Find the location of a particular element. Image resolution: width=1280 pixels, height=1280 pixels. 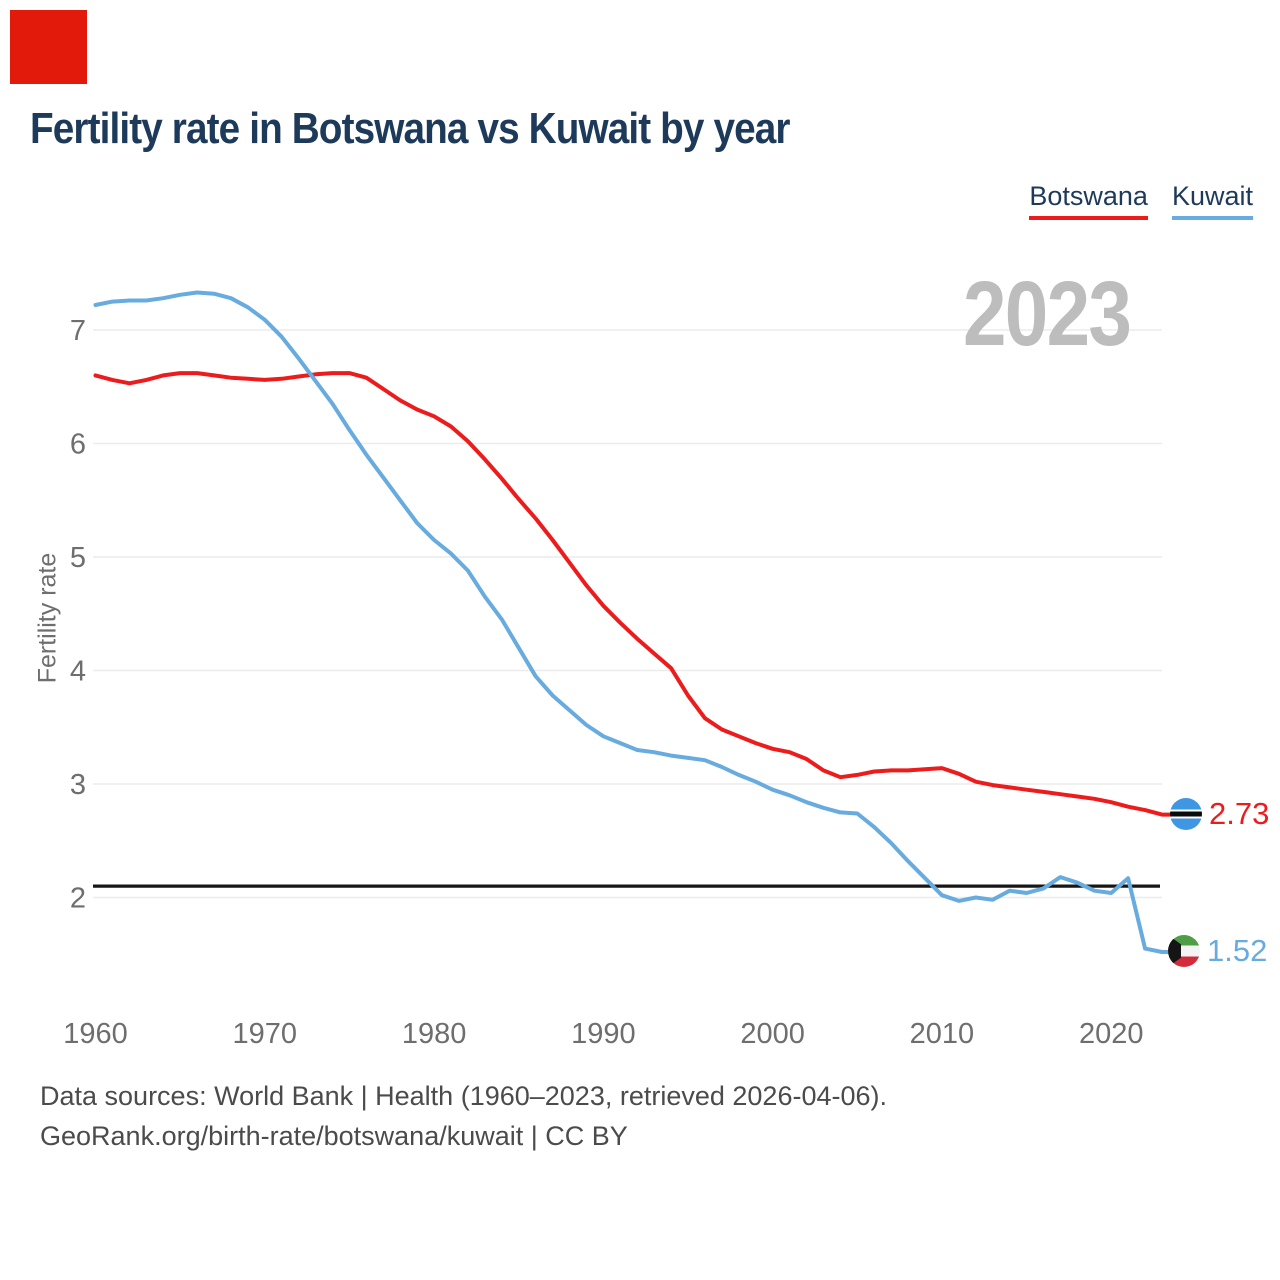

kuwait-flag-icon is located at coordinates (1184, 951).